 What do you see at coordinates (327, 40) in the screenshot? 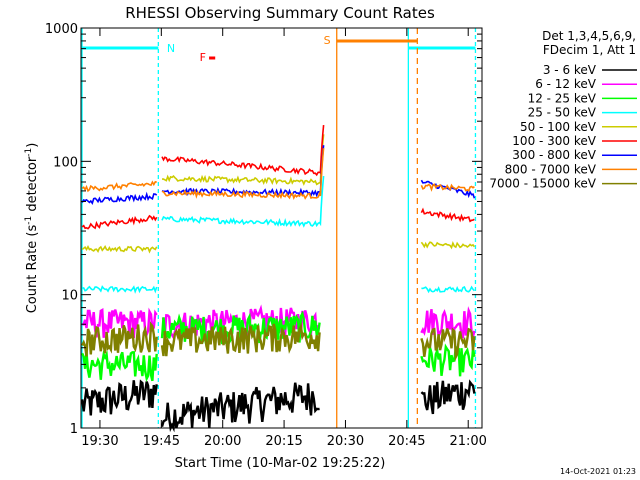
I see `saa-label: S` at bounding box center [327, 40].